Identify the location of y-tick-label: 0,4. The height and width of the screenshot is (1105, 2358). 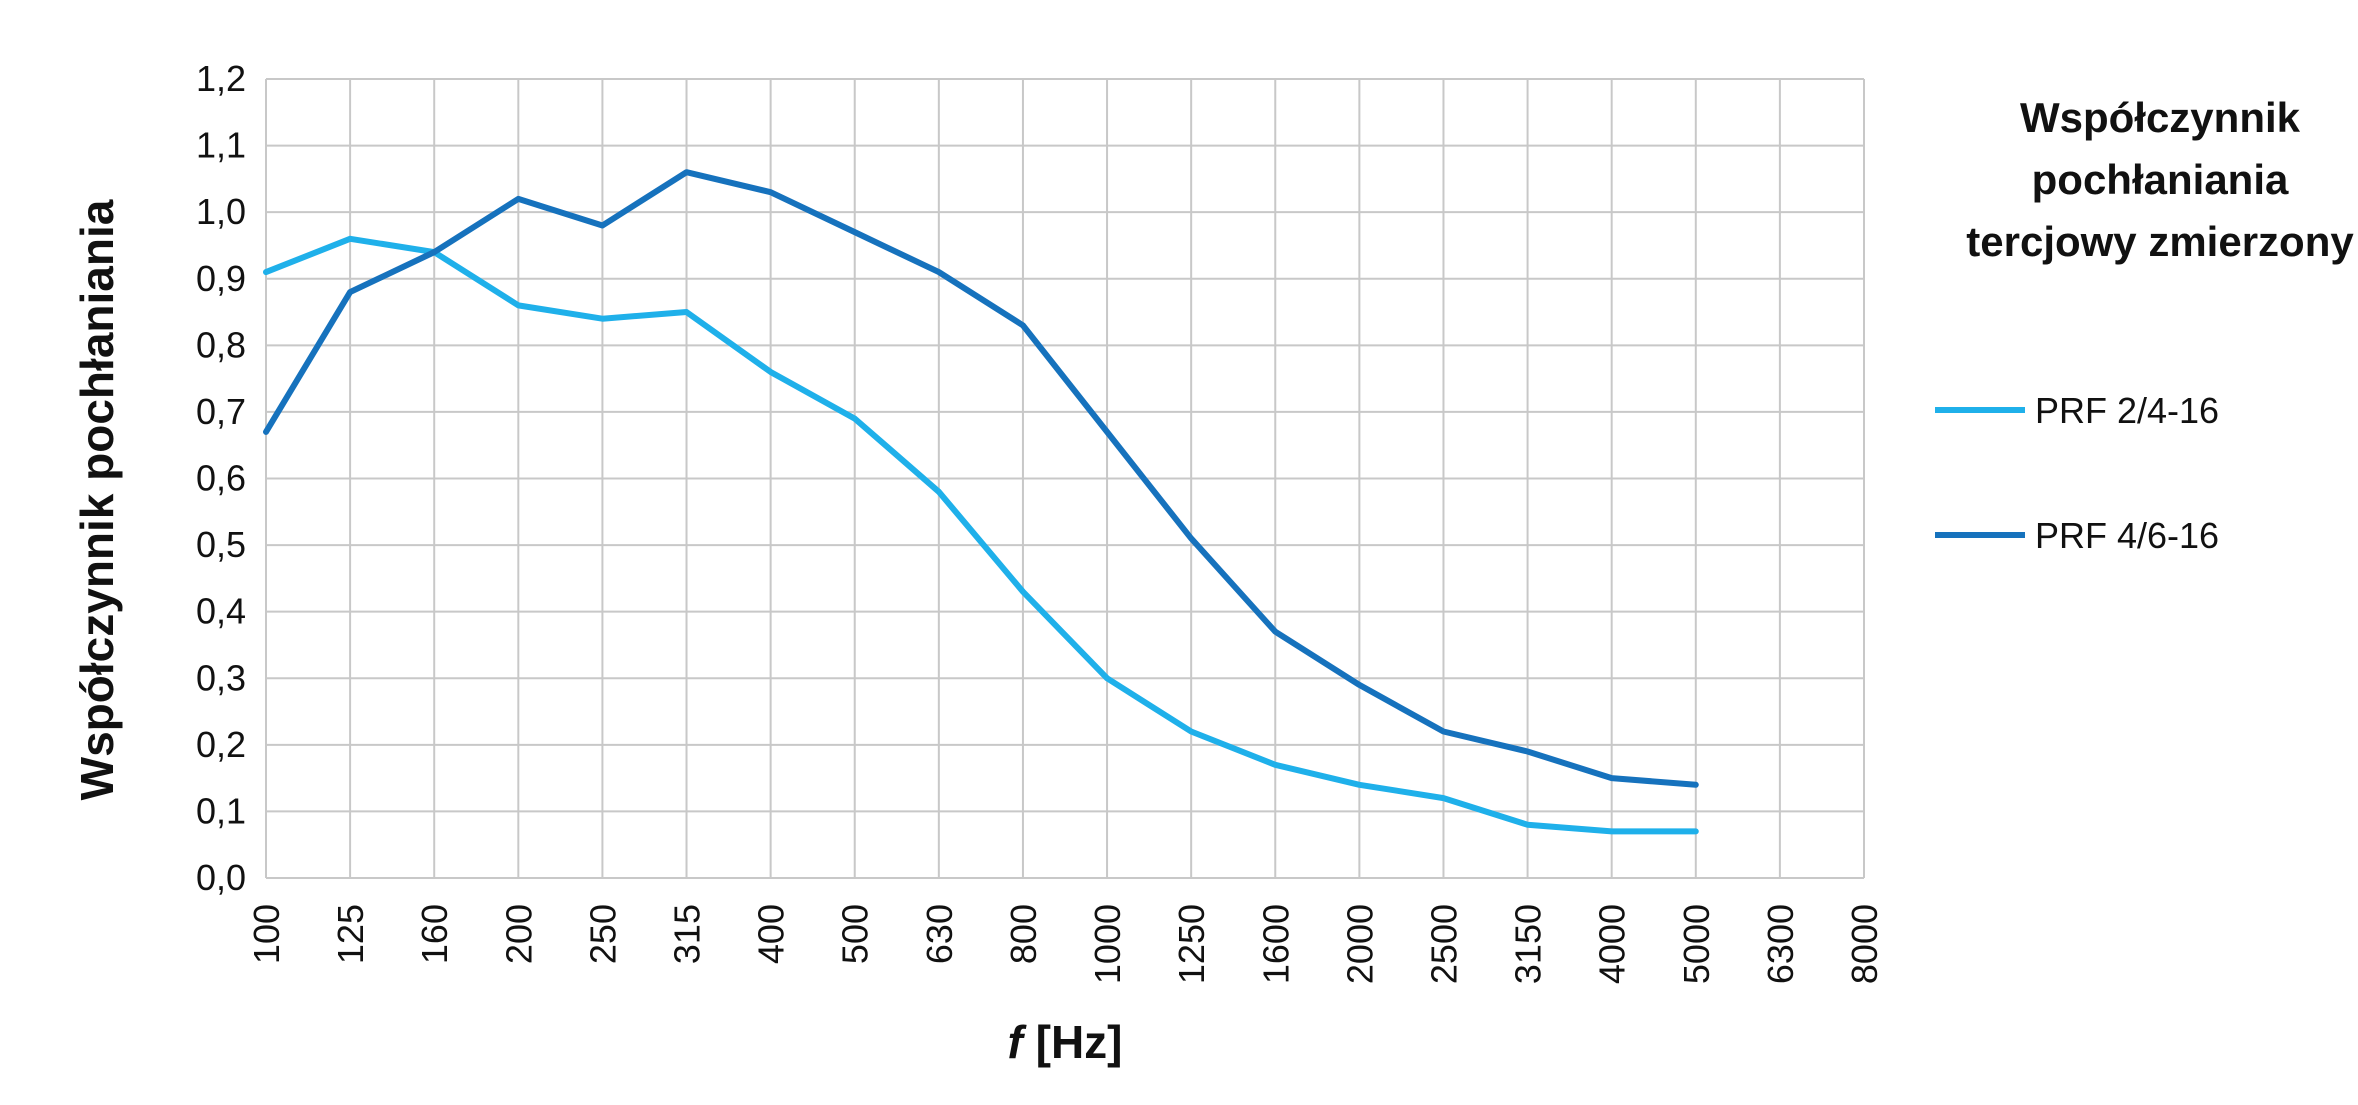
(221, 611).